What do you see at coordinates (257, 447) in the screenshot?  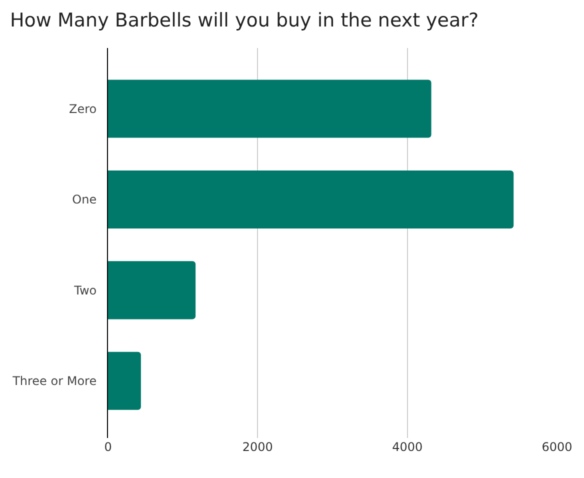 I see `x-tick-label: 2000` at bounding box center [257, 447].